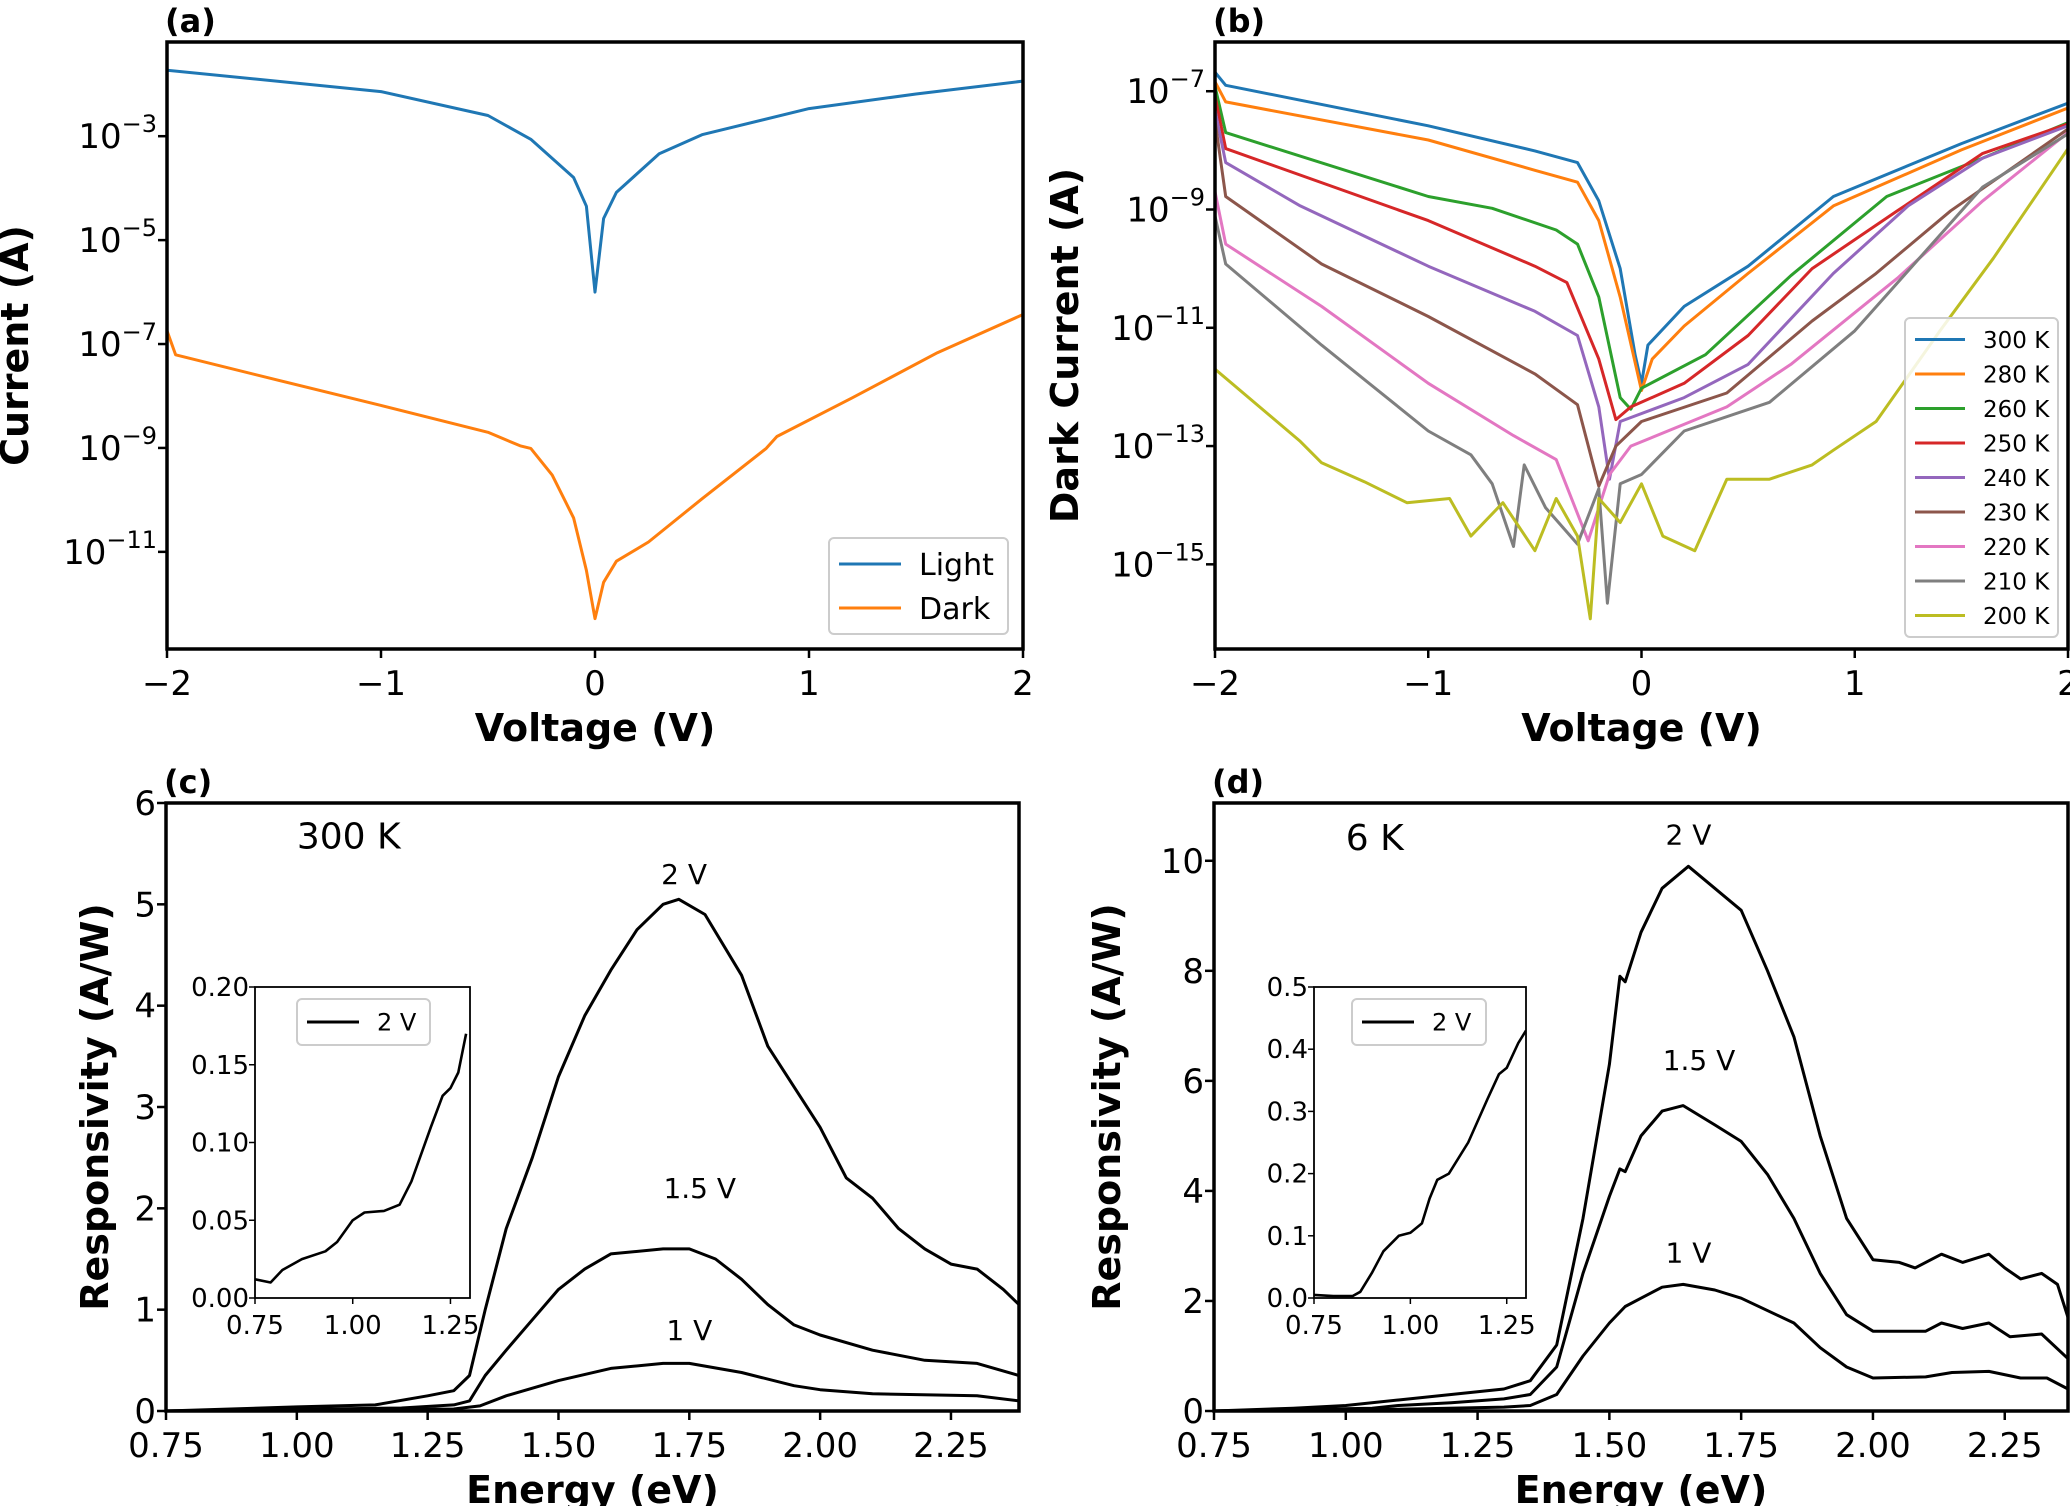 Image resolution: width=2070 pixels, height=1506 pixels. Describe the element at coordinates (188, 782) in the screenshot. I see `panel-label: (c)` at that location.